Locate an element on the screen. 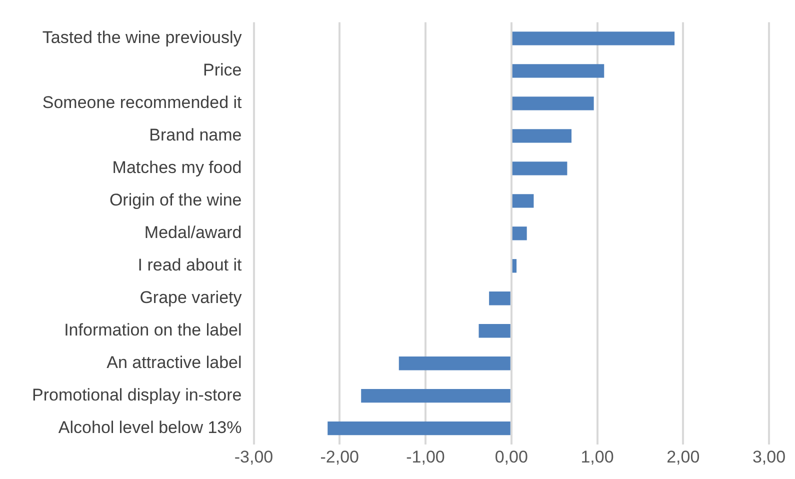  y-tick-label: Tasted the wine previously is located at coordinates (142, 38).